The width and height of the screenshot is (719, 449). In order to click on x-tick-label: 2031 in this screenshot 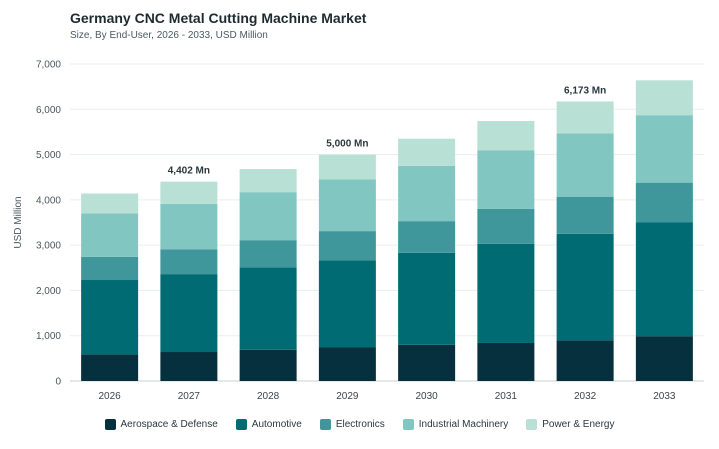, I will do `click(506, 396)`.